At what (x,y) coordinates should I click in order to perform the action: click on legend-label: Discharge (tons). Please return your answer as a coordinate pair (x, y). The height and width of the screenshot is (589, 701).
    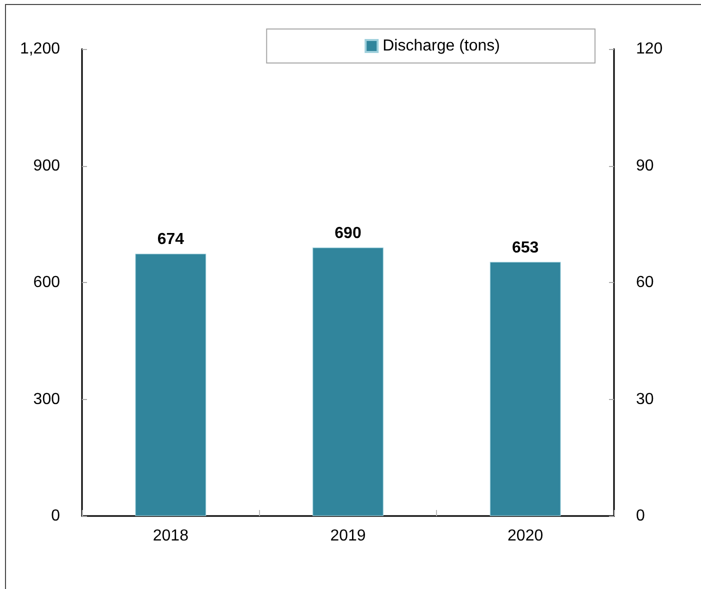
    Looking at the image, I should click on (441, 46).